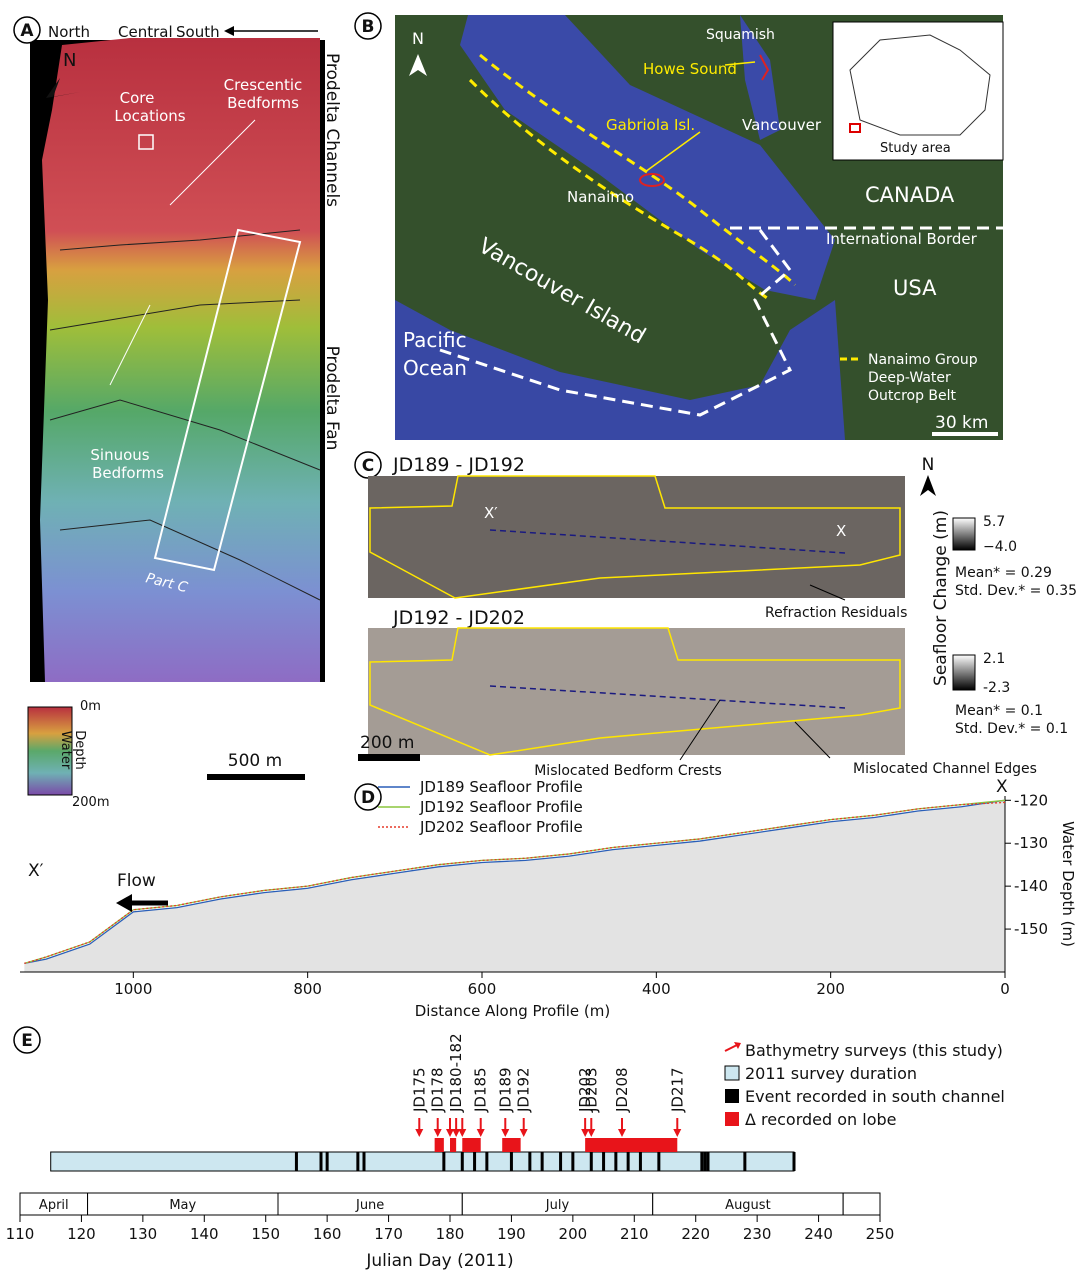 This screenshot has height=1274, width=1088. Describe the element at coordinates (557, 1205) in the screenshot. I see `month-label: July` at that location.